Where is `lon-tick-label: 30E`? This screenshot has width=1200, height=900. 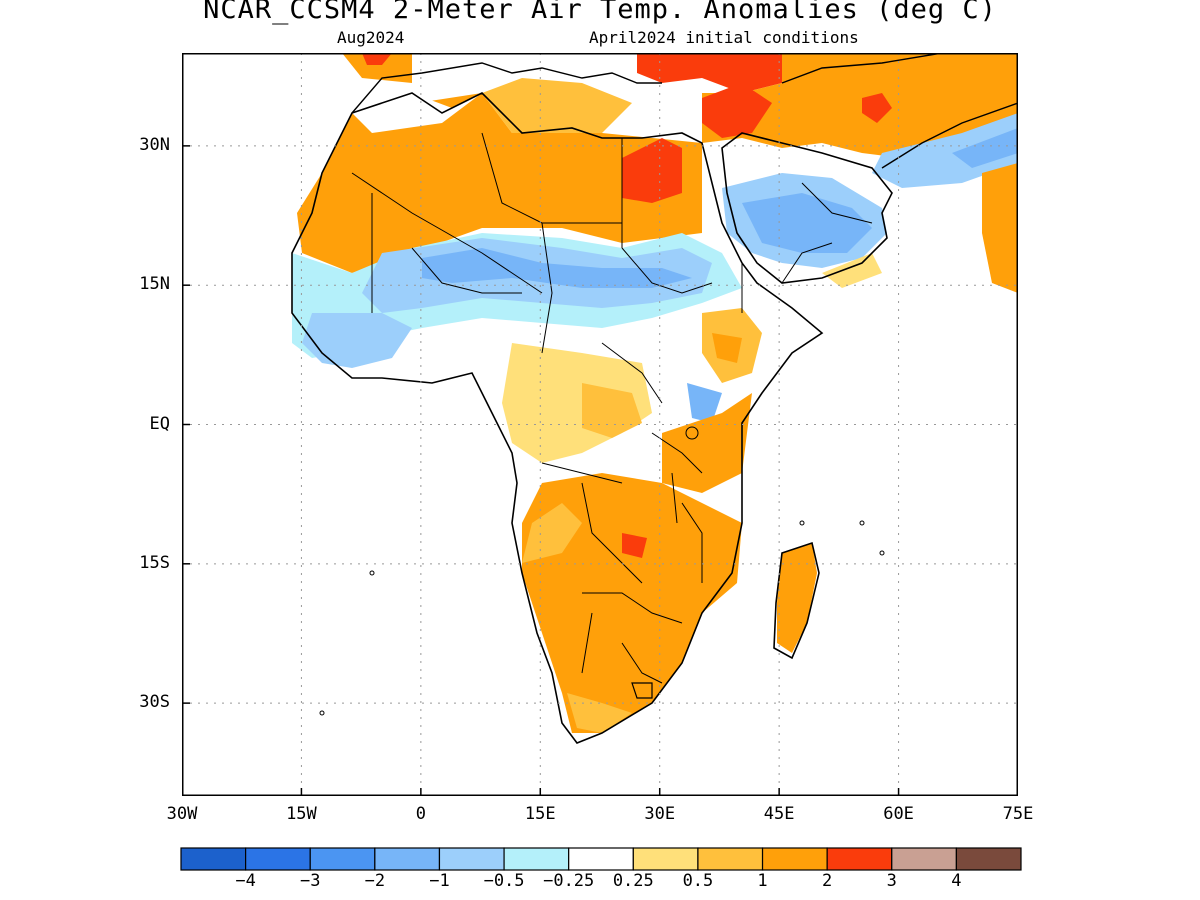 lon-tick-label: 30E is located at coordinates (660, 814).